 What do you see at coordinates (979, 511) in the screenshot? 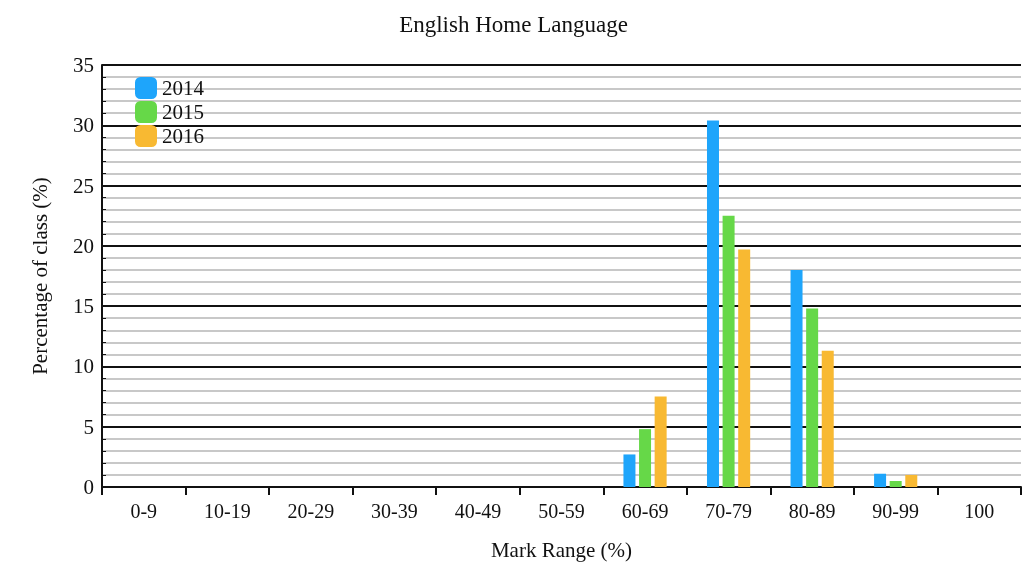
I see `x-tick-label: 100` at bounding box center [979, 511].